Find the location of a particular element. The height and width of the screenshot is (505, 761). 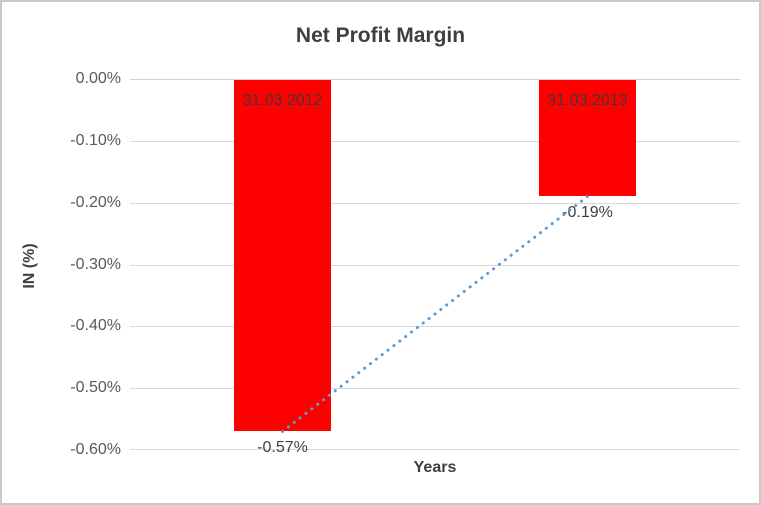

y-tick-label: -0.10% is located at coordinates (95, 140).